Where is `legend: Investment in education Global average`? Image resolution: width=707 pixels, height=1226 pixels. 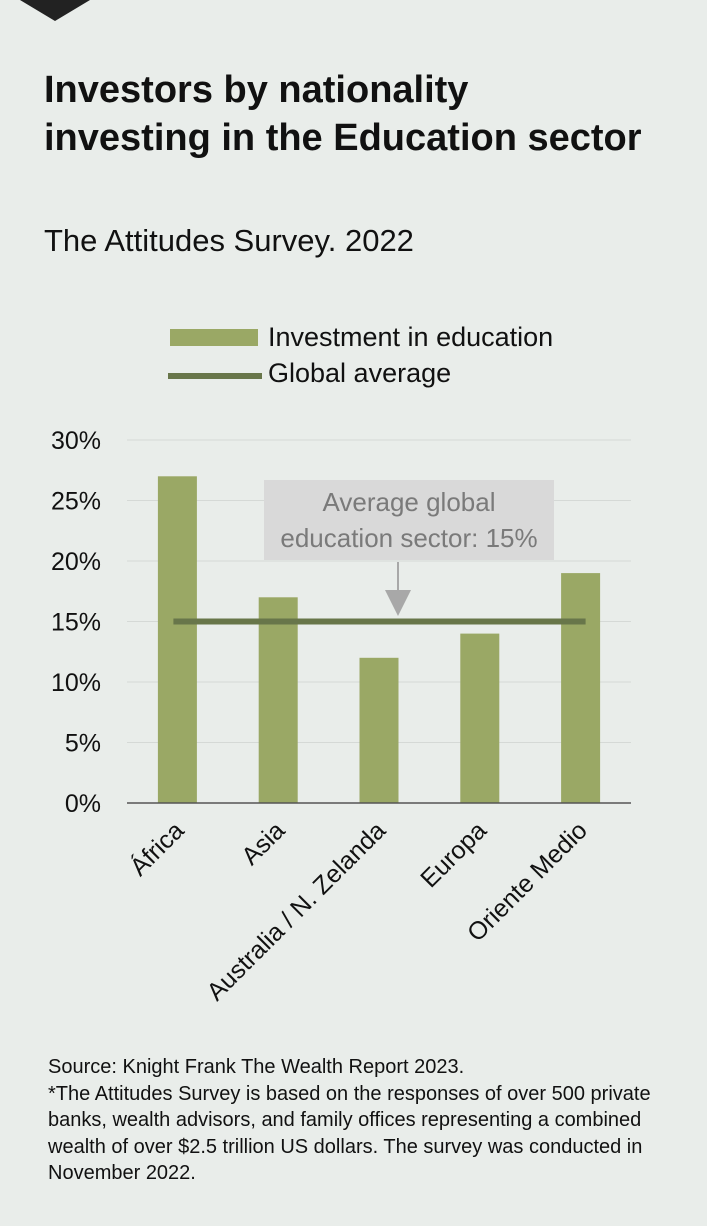 legend: Investment in education Global average is located at coordinates (360, 355).